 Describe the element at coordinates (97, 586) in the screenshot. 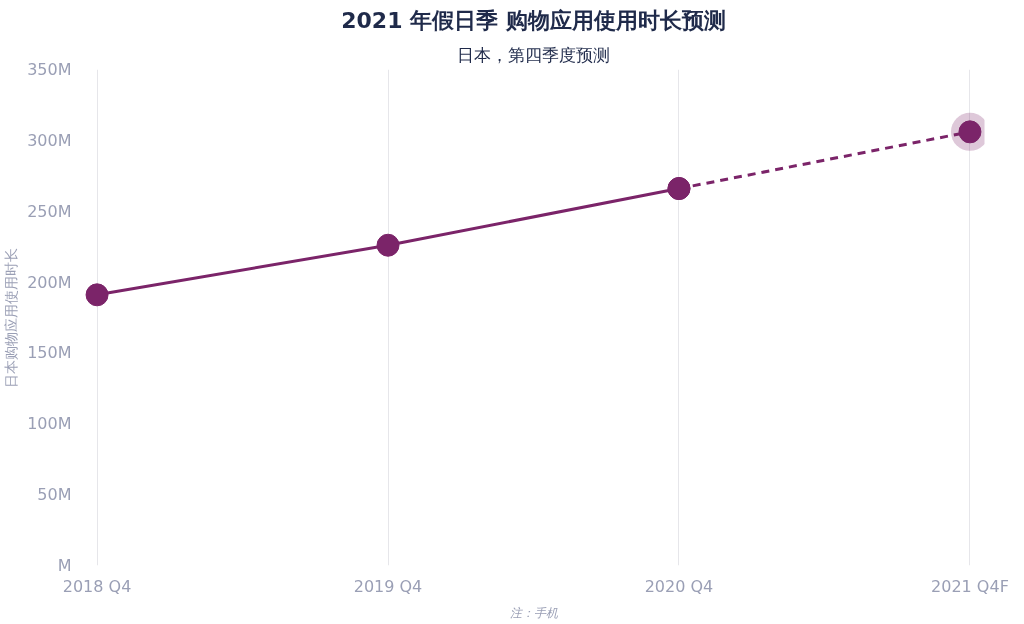

I see `x-tick-label: 2018 Q4` at that location.